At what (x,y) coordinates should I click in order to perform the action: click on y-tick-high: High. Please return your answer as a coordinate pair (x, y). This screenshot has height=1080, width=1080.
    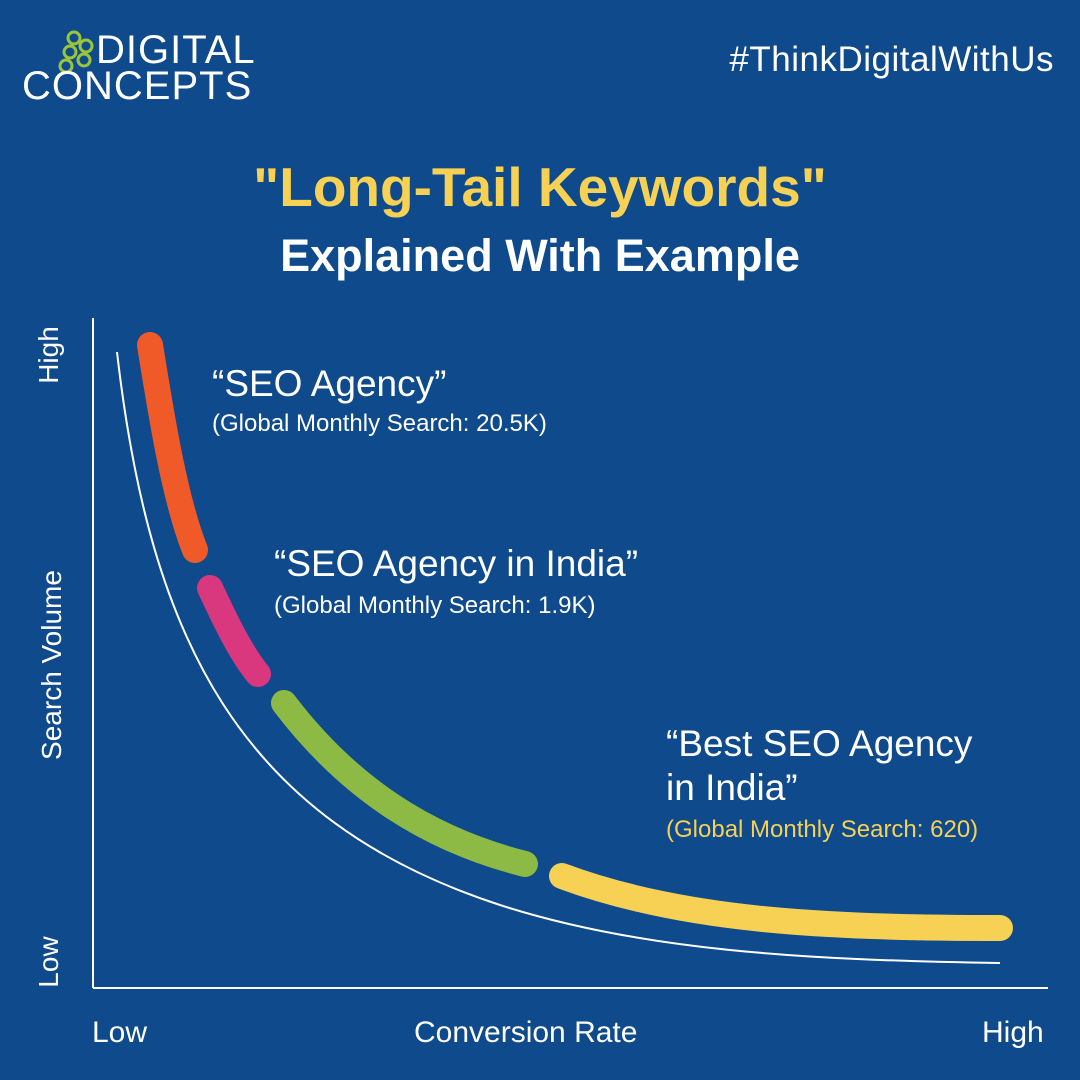
    Looking at the image, I should click on (48, 355).